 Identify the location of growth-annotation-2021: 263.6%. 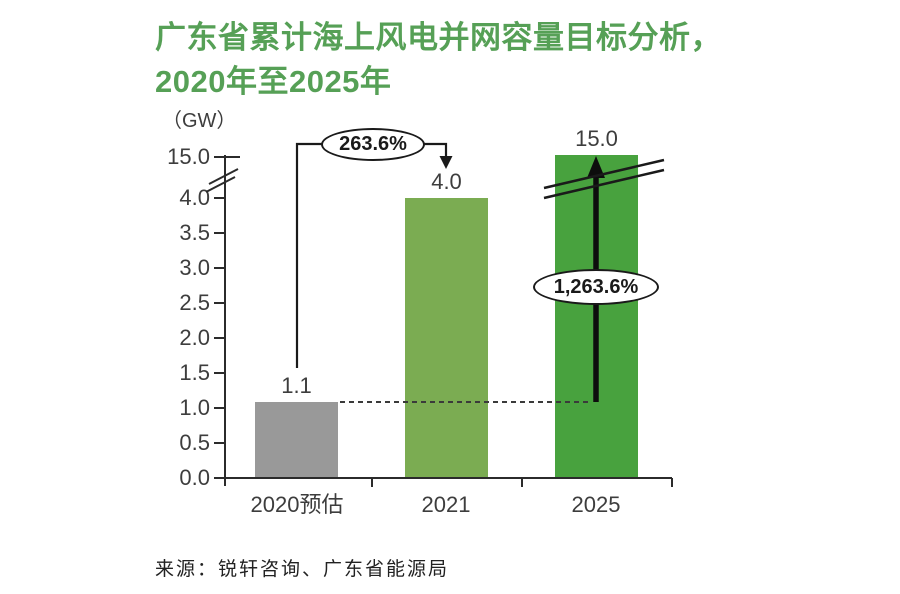
(373, 144).